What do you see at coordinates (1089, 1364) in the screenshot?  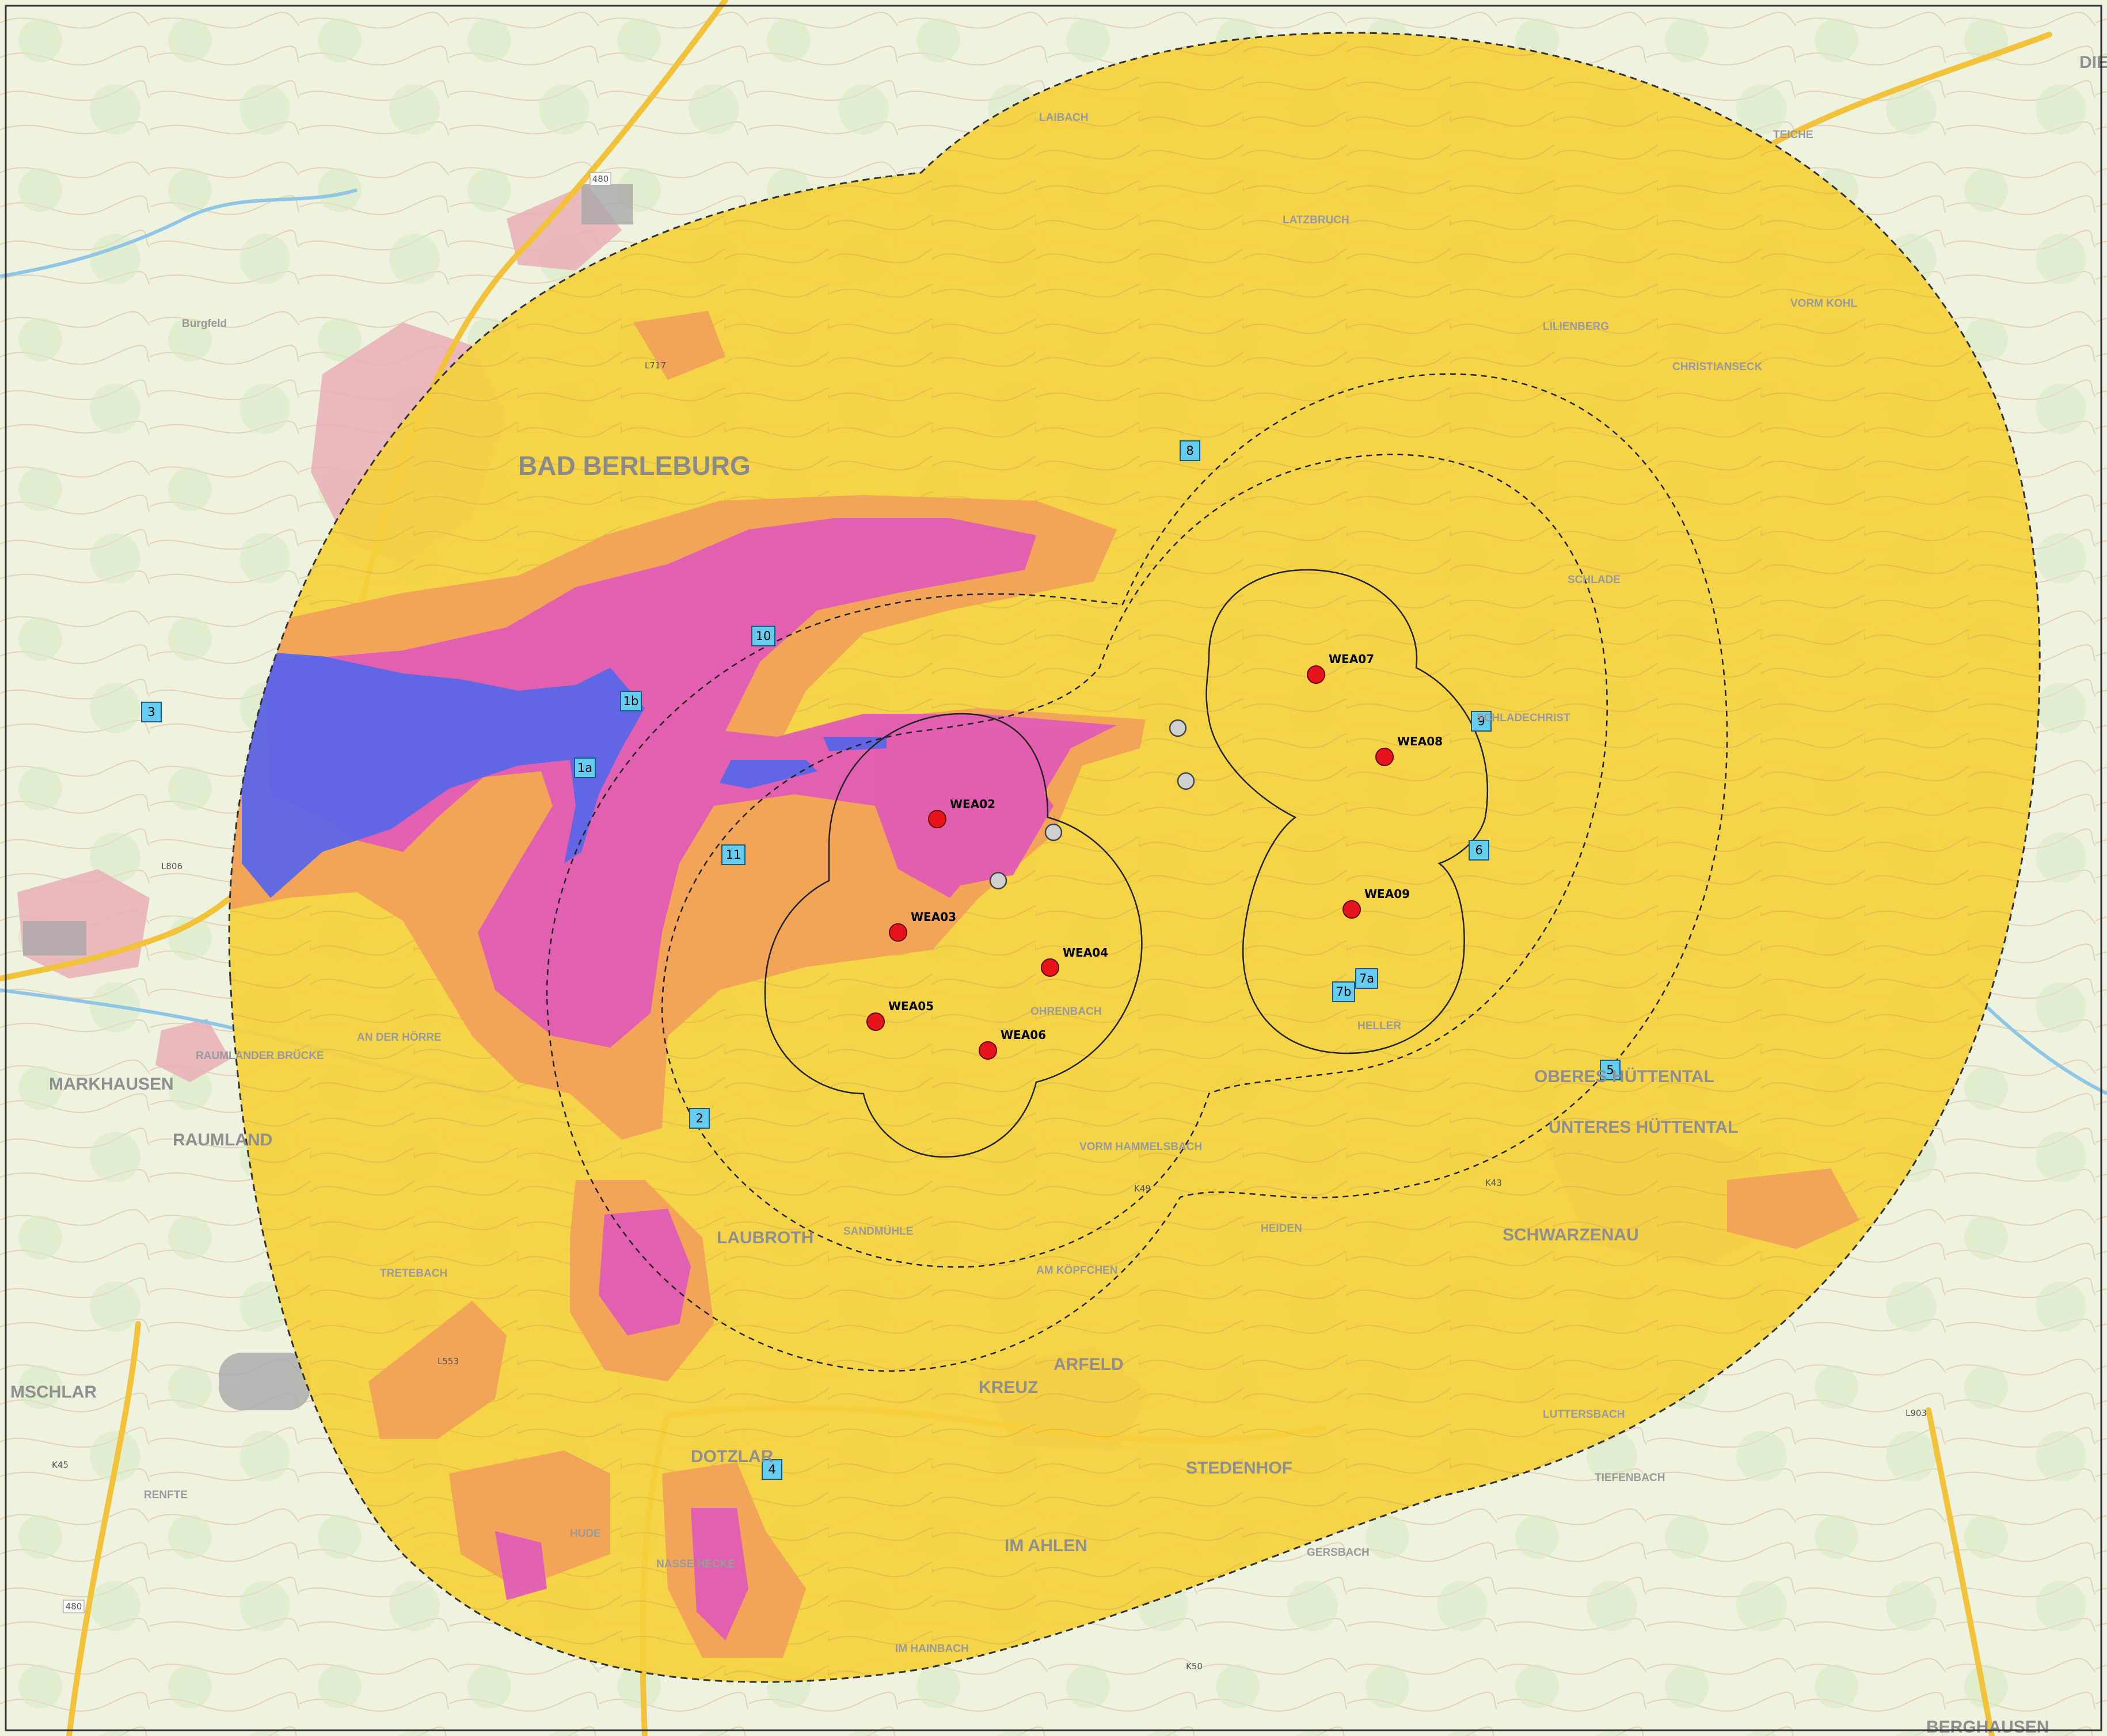 I see `place-label-arfeld: ARFELD` at bounding box center [1089, 1364].